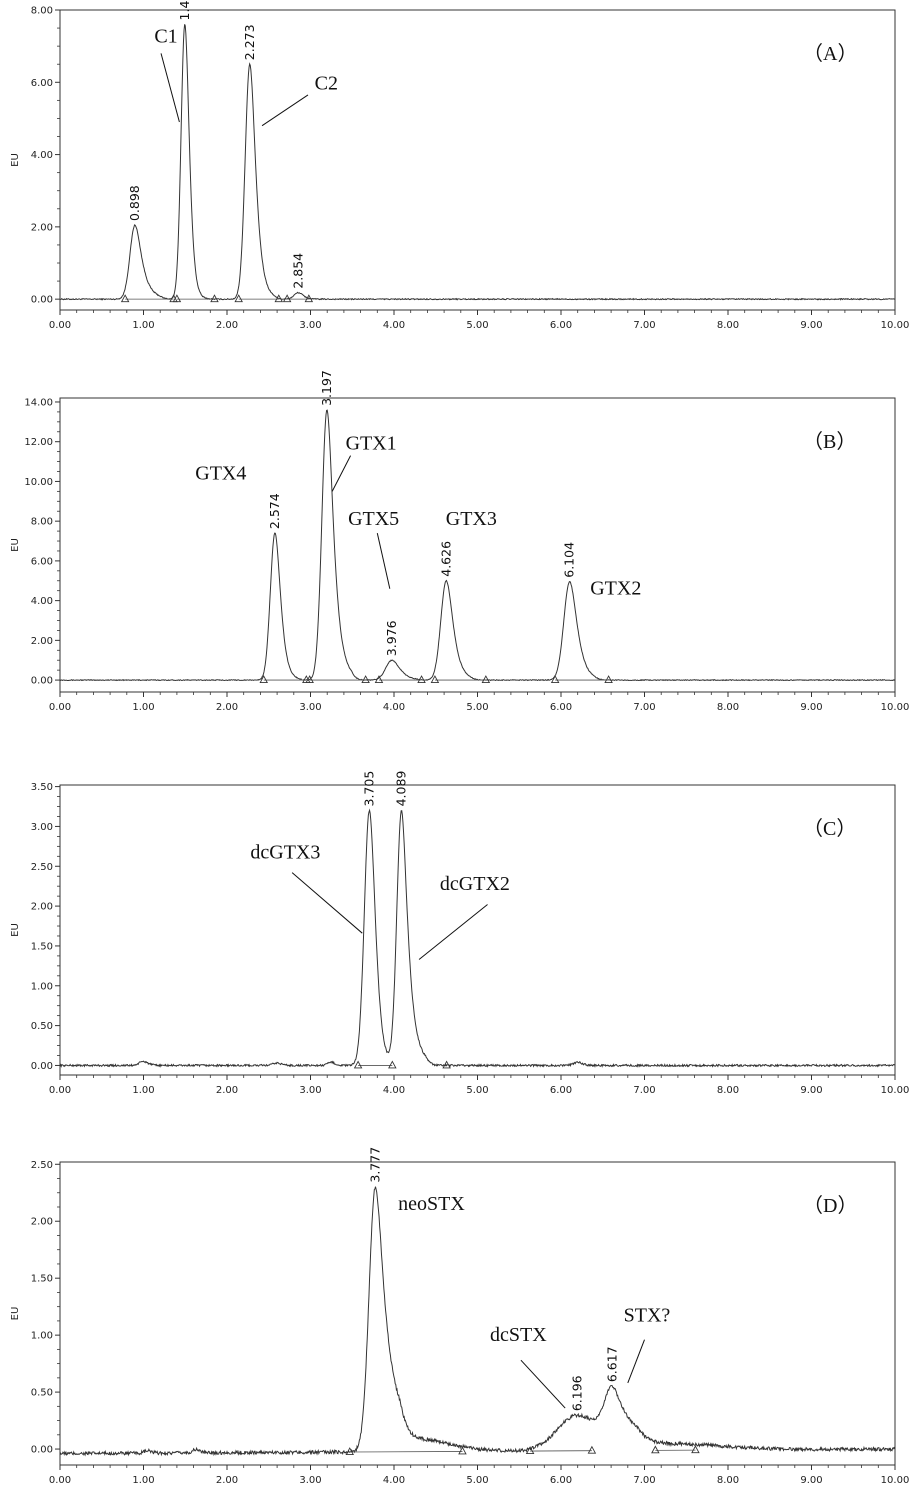  What do you see at coordinates (612, 1364) in the screenshot?
I see `retention-time-label: 6.617` at bounding box center [612, 1364].